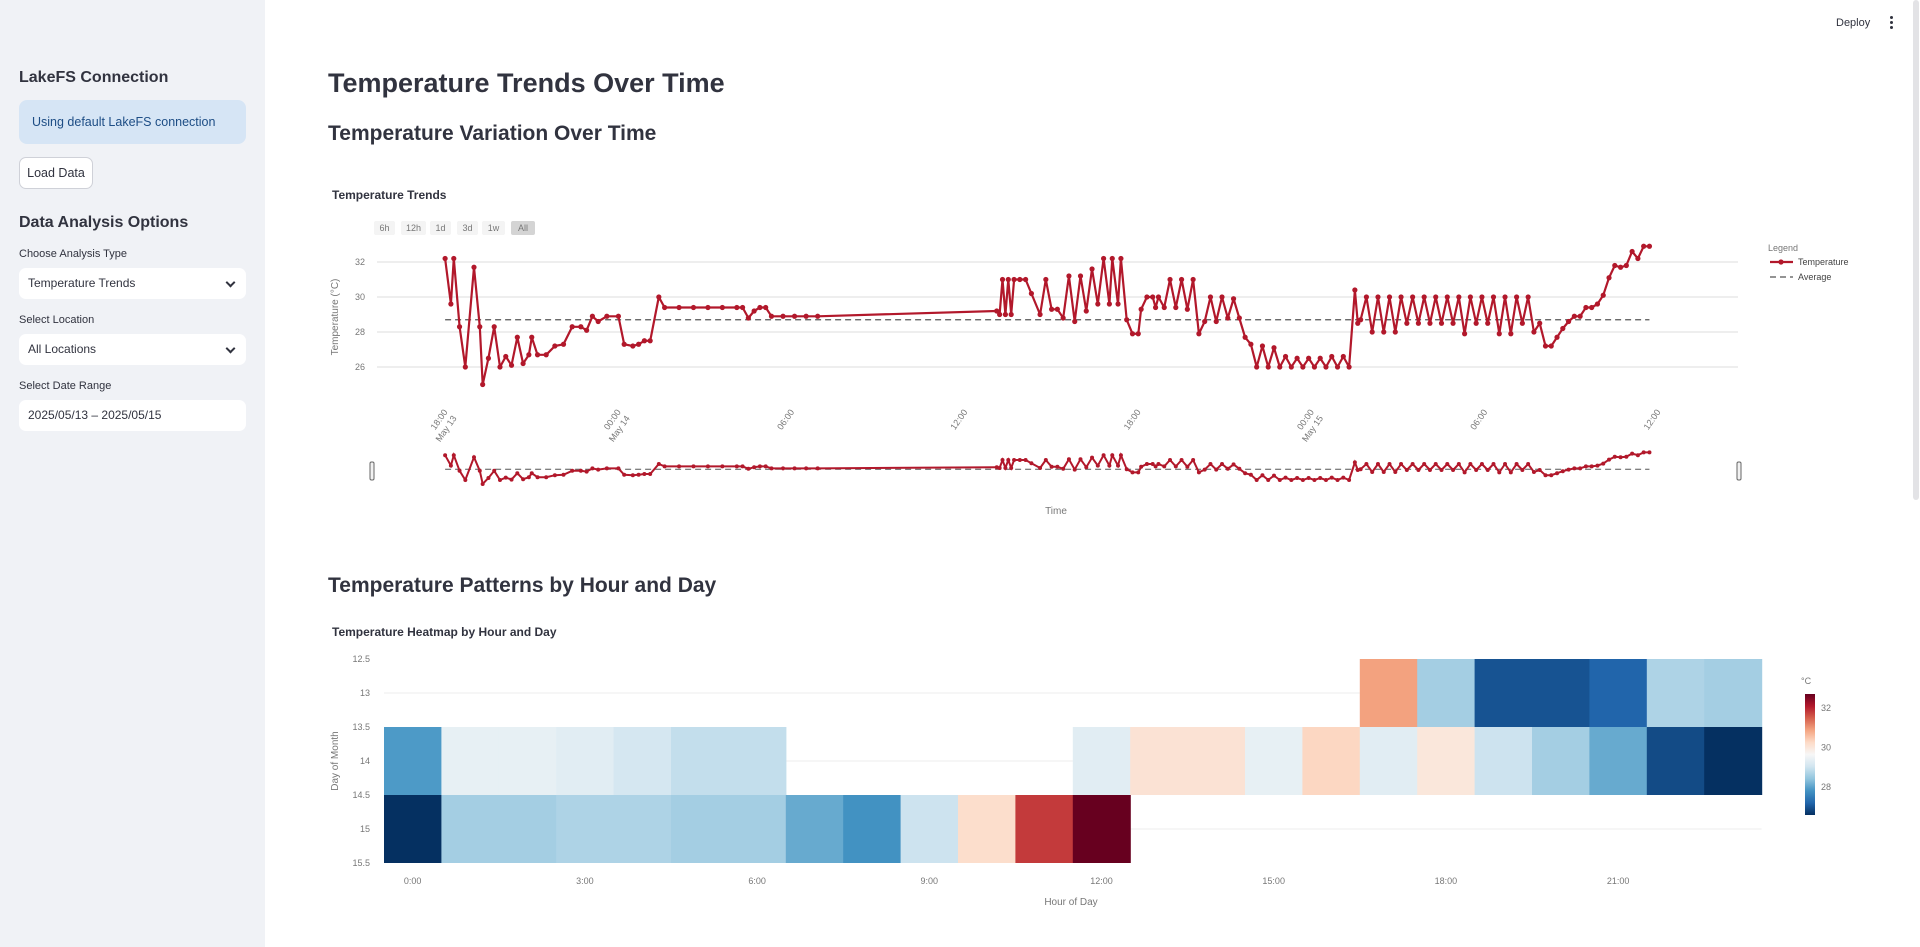 Image resolution: width=1920 pixels, height=947 pixels. What do you see at coordinates (360, 297) in the screenshot?
I see `y-tick-label: 30` at bounding box center [360, 297].